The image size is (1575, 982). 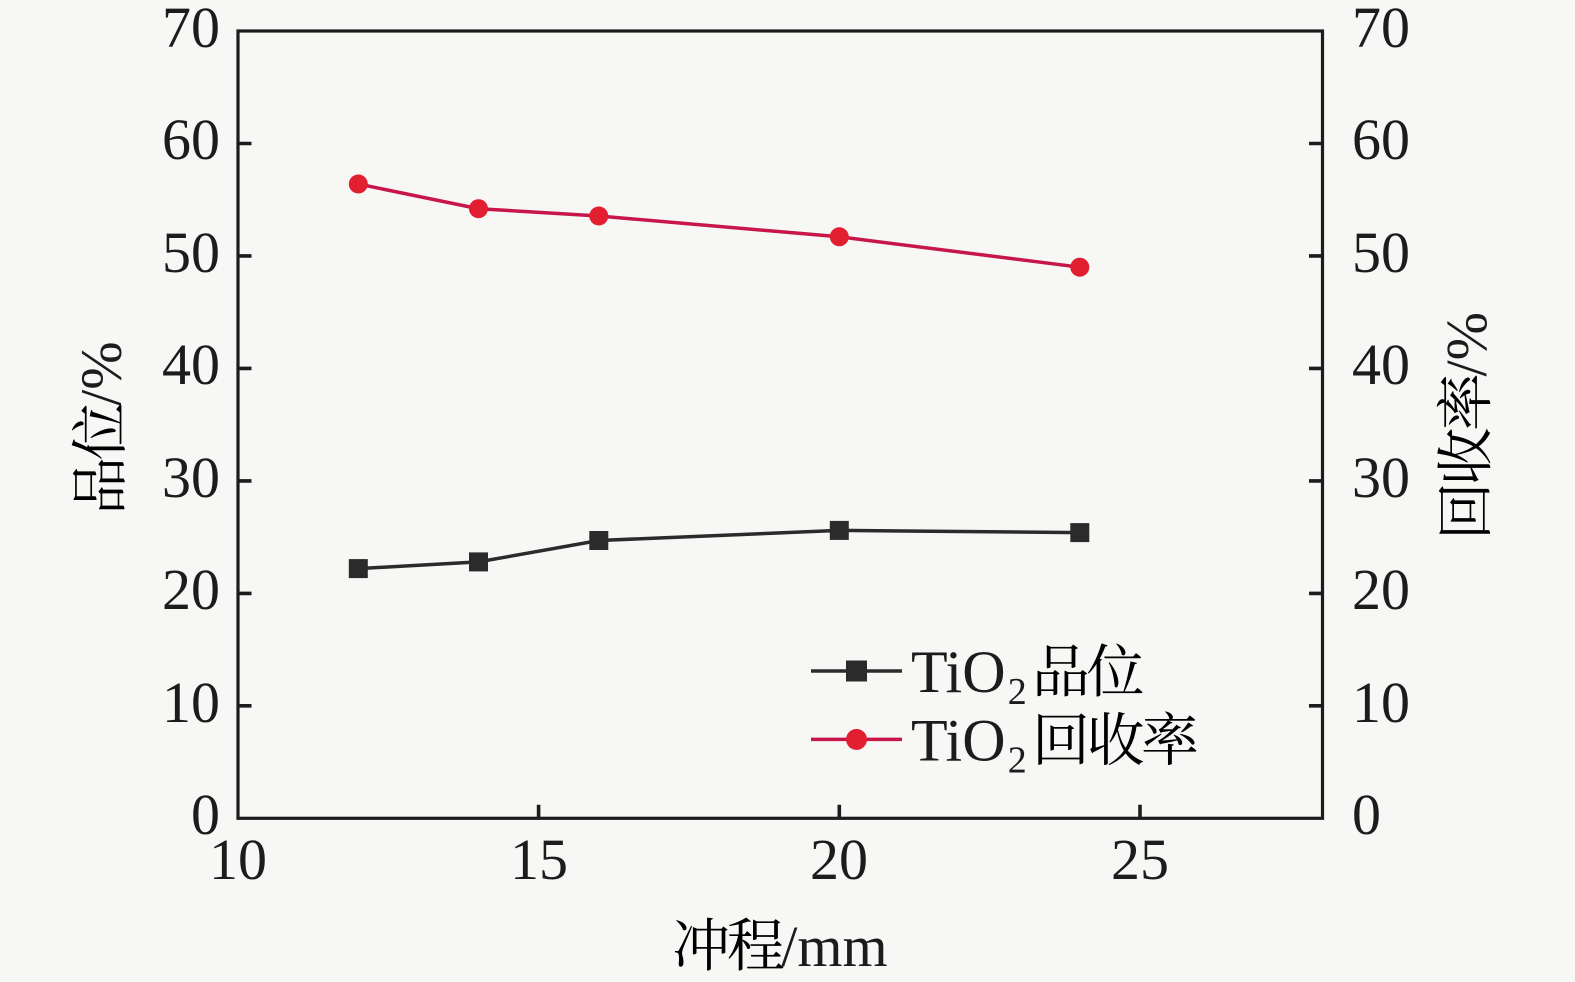 I want to click on svg-text: 25, so click(x=1140, y=859).